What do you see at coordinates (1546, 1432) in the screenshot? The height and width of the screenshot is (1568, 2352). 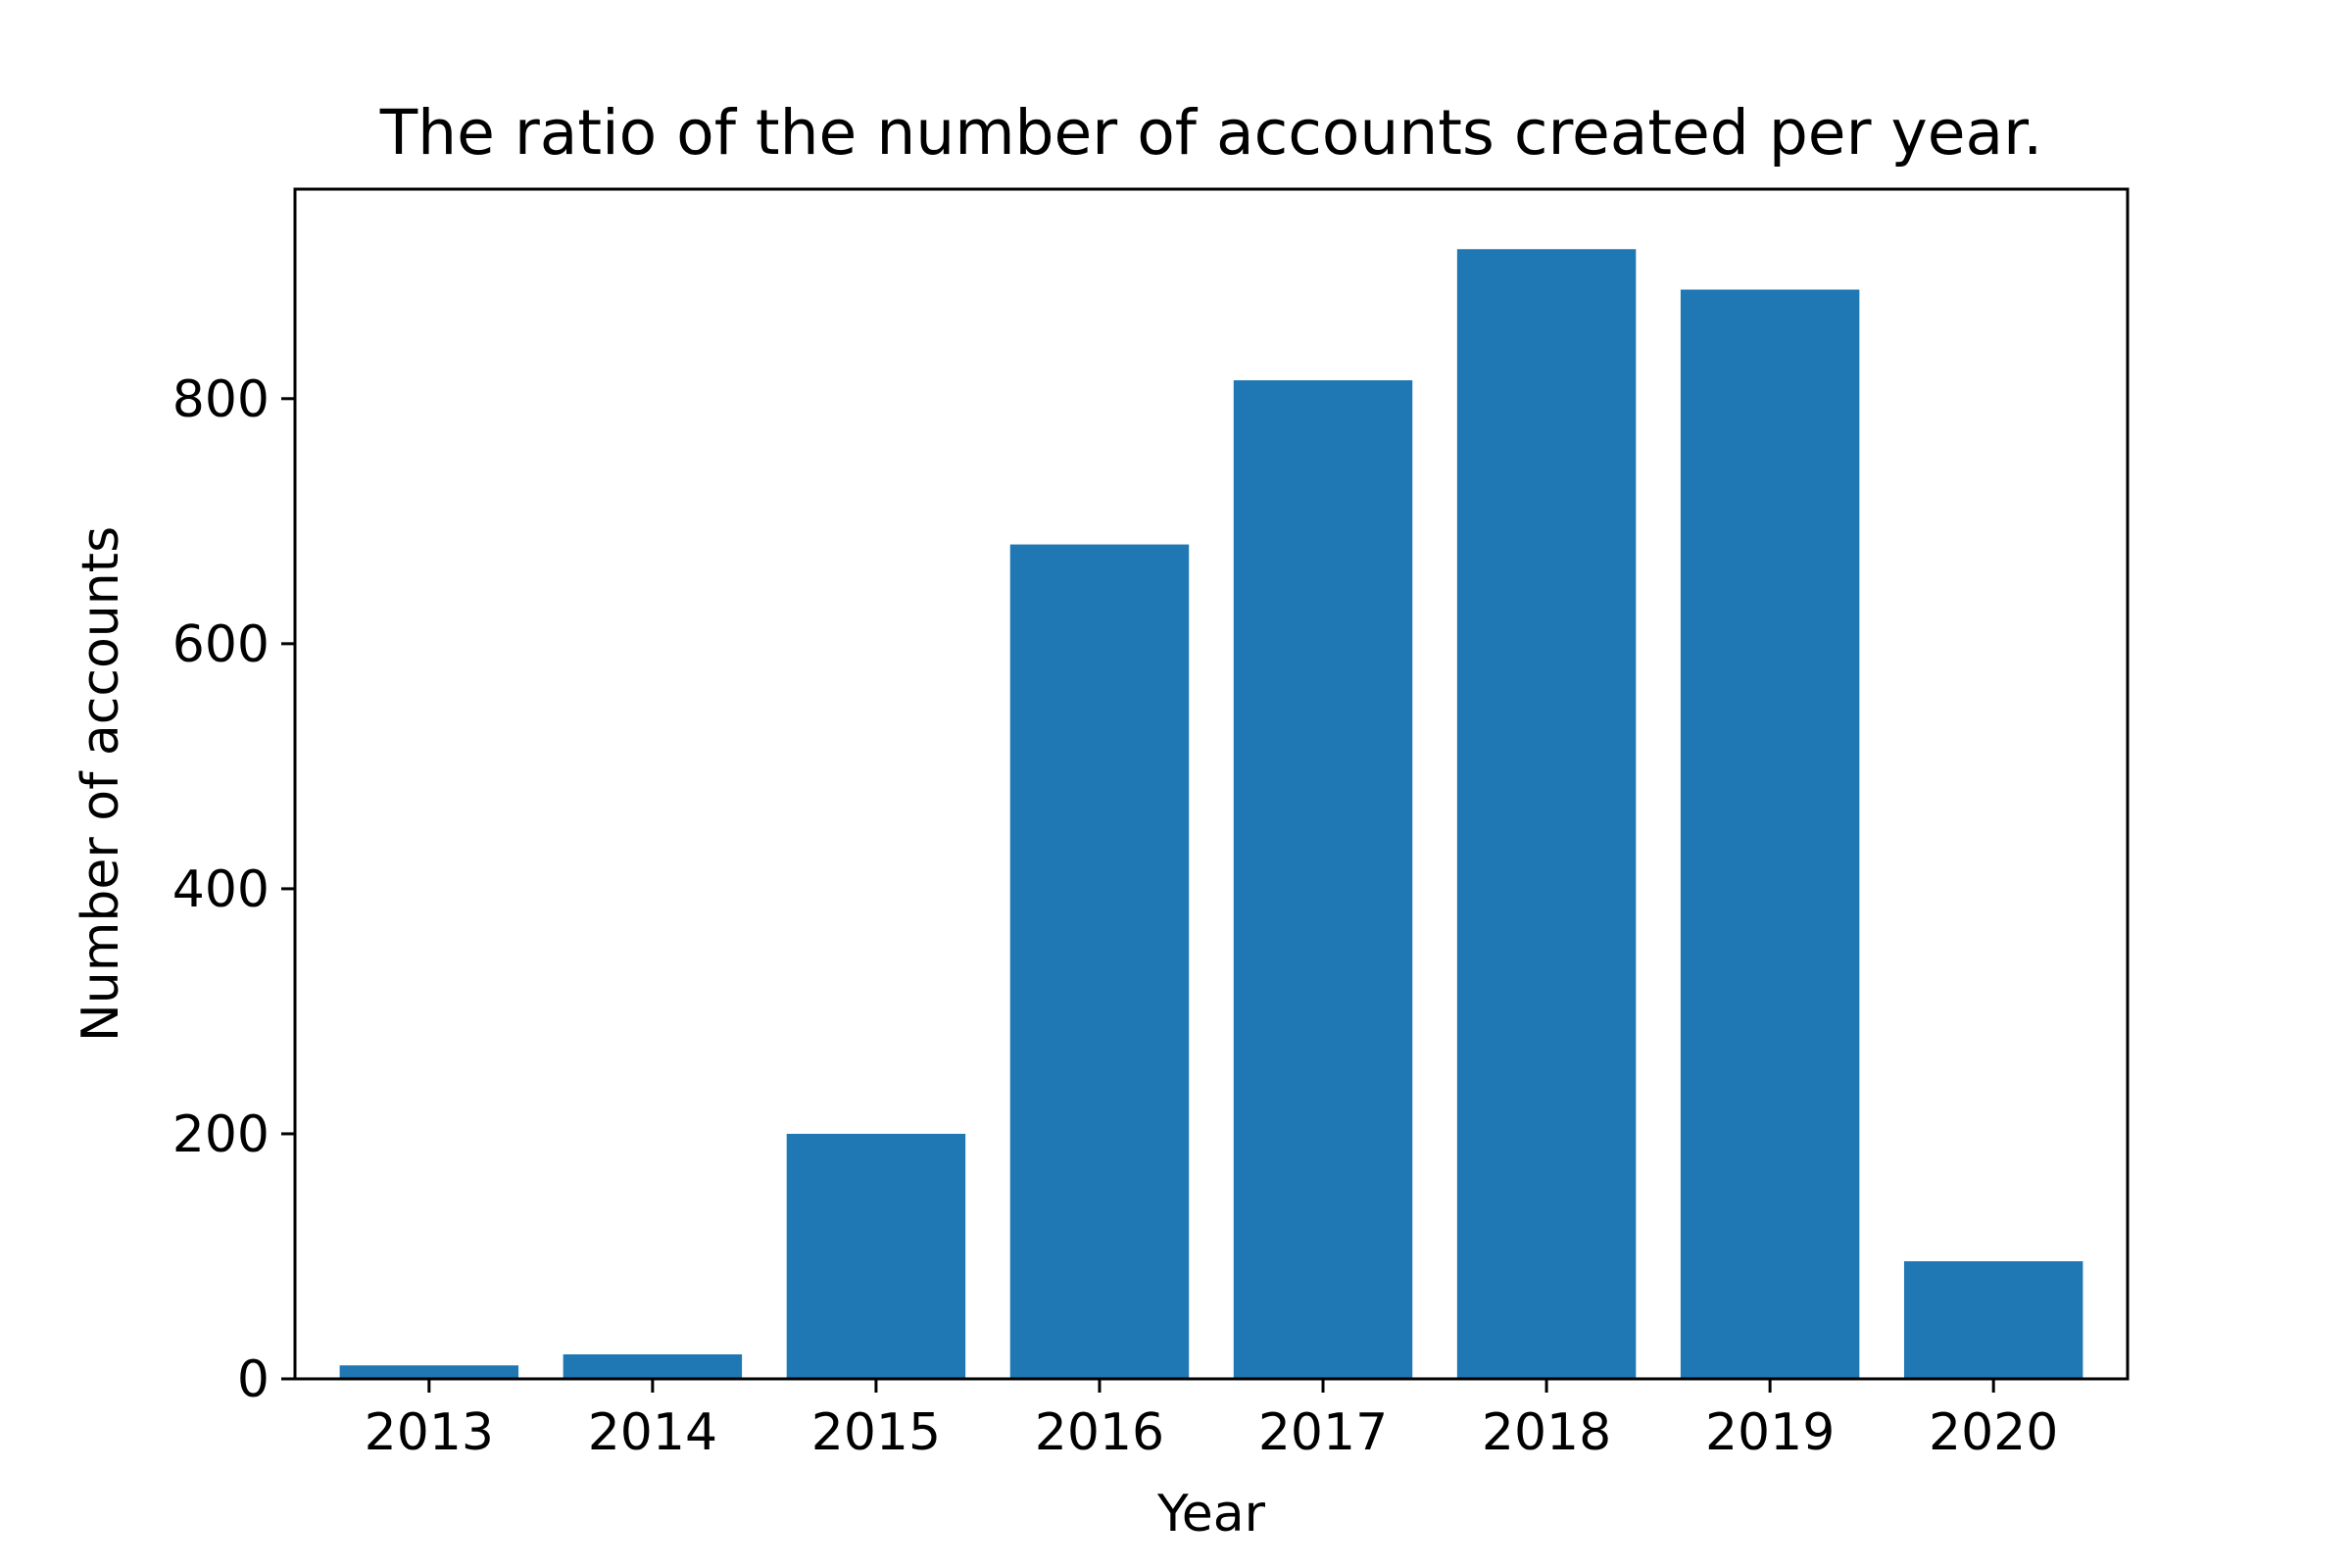 I see `x-tick-label: 2018` at bounding box center [1546, 1432].